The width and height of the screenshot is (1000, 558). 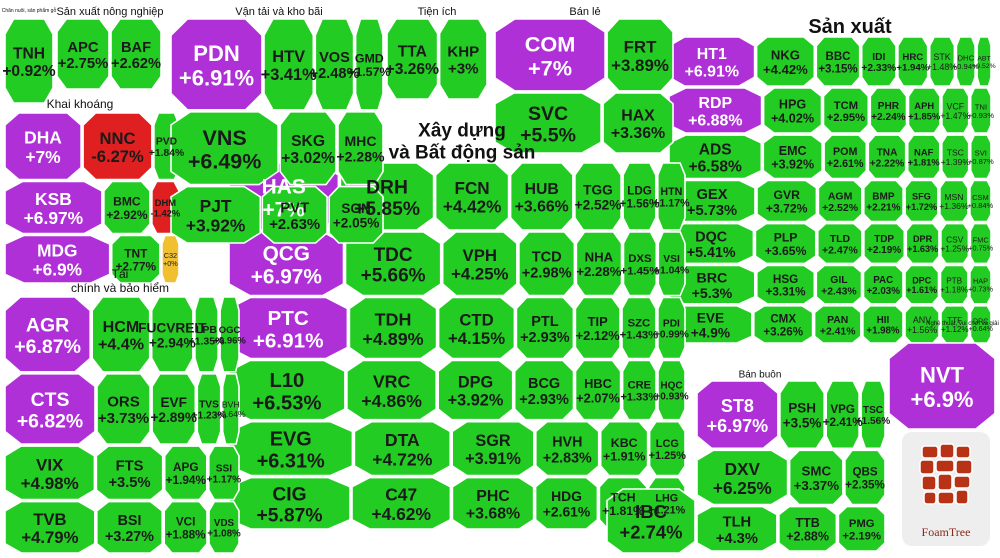 I want to click on tile-tvb, so click(x=50, y=527).